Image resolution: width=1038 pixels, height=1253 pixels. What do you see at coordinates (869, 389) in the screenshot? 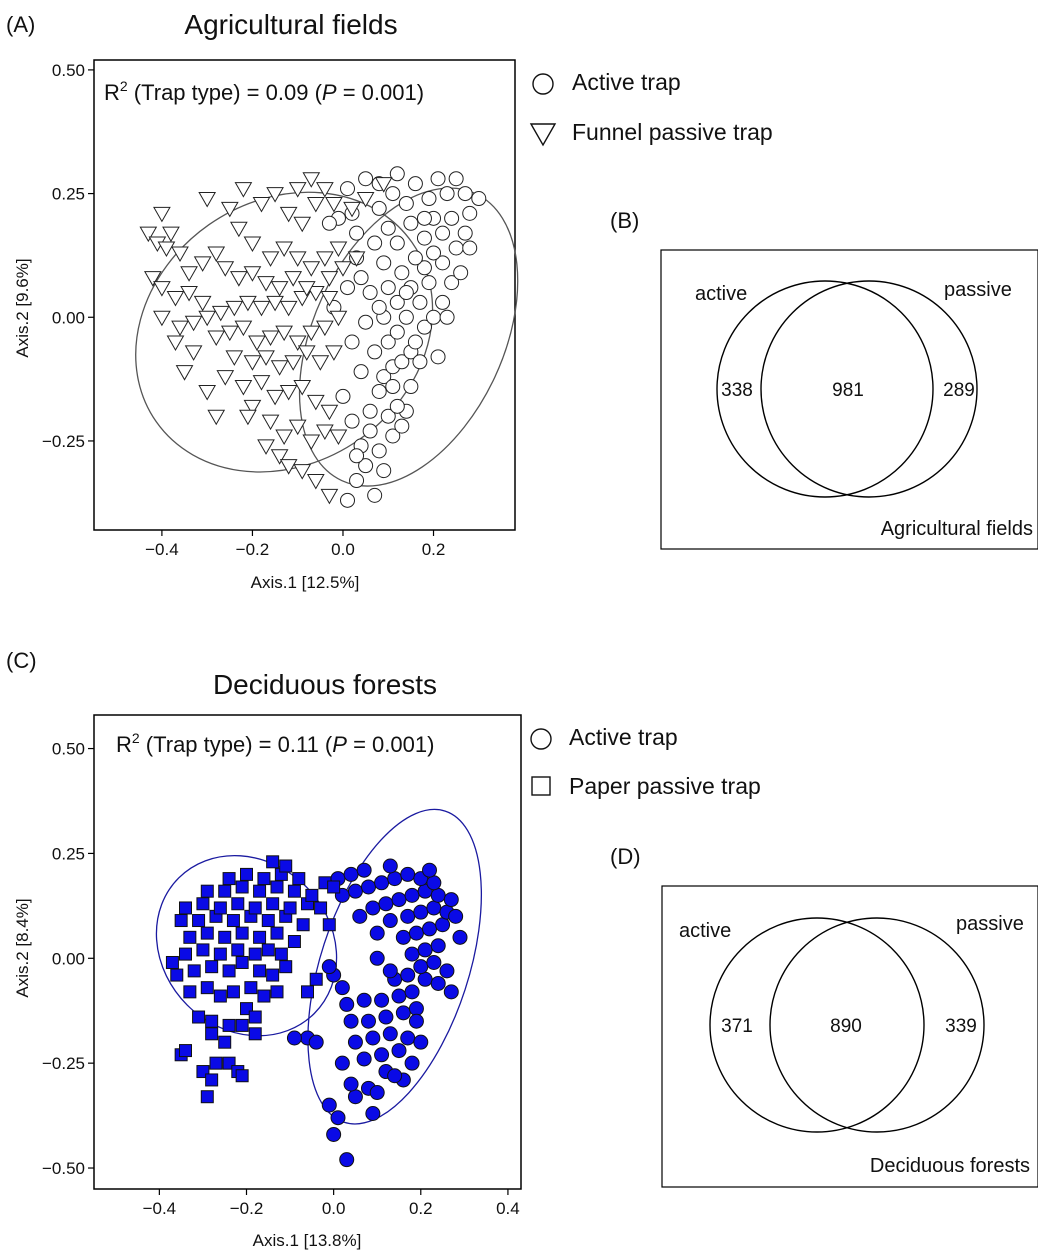
I see `venn-b-passive-circle` at bounding box center [869, 389].